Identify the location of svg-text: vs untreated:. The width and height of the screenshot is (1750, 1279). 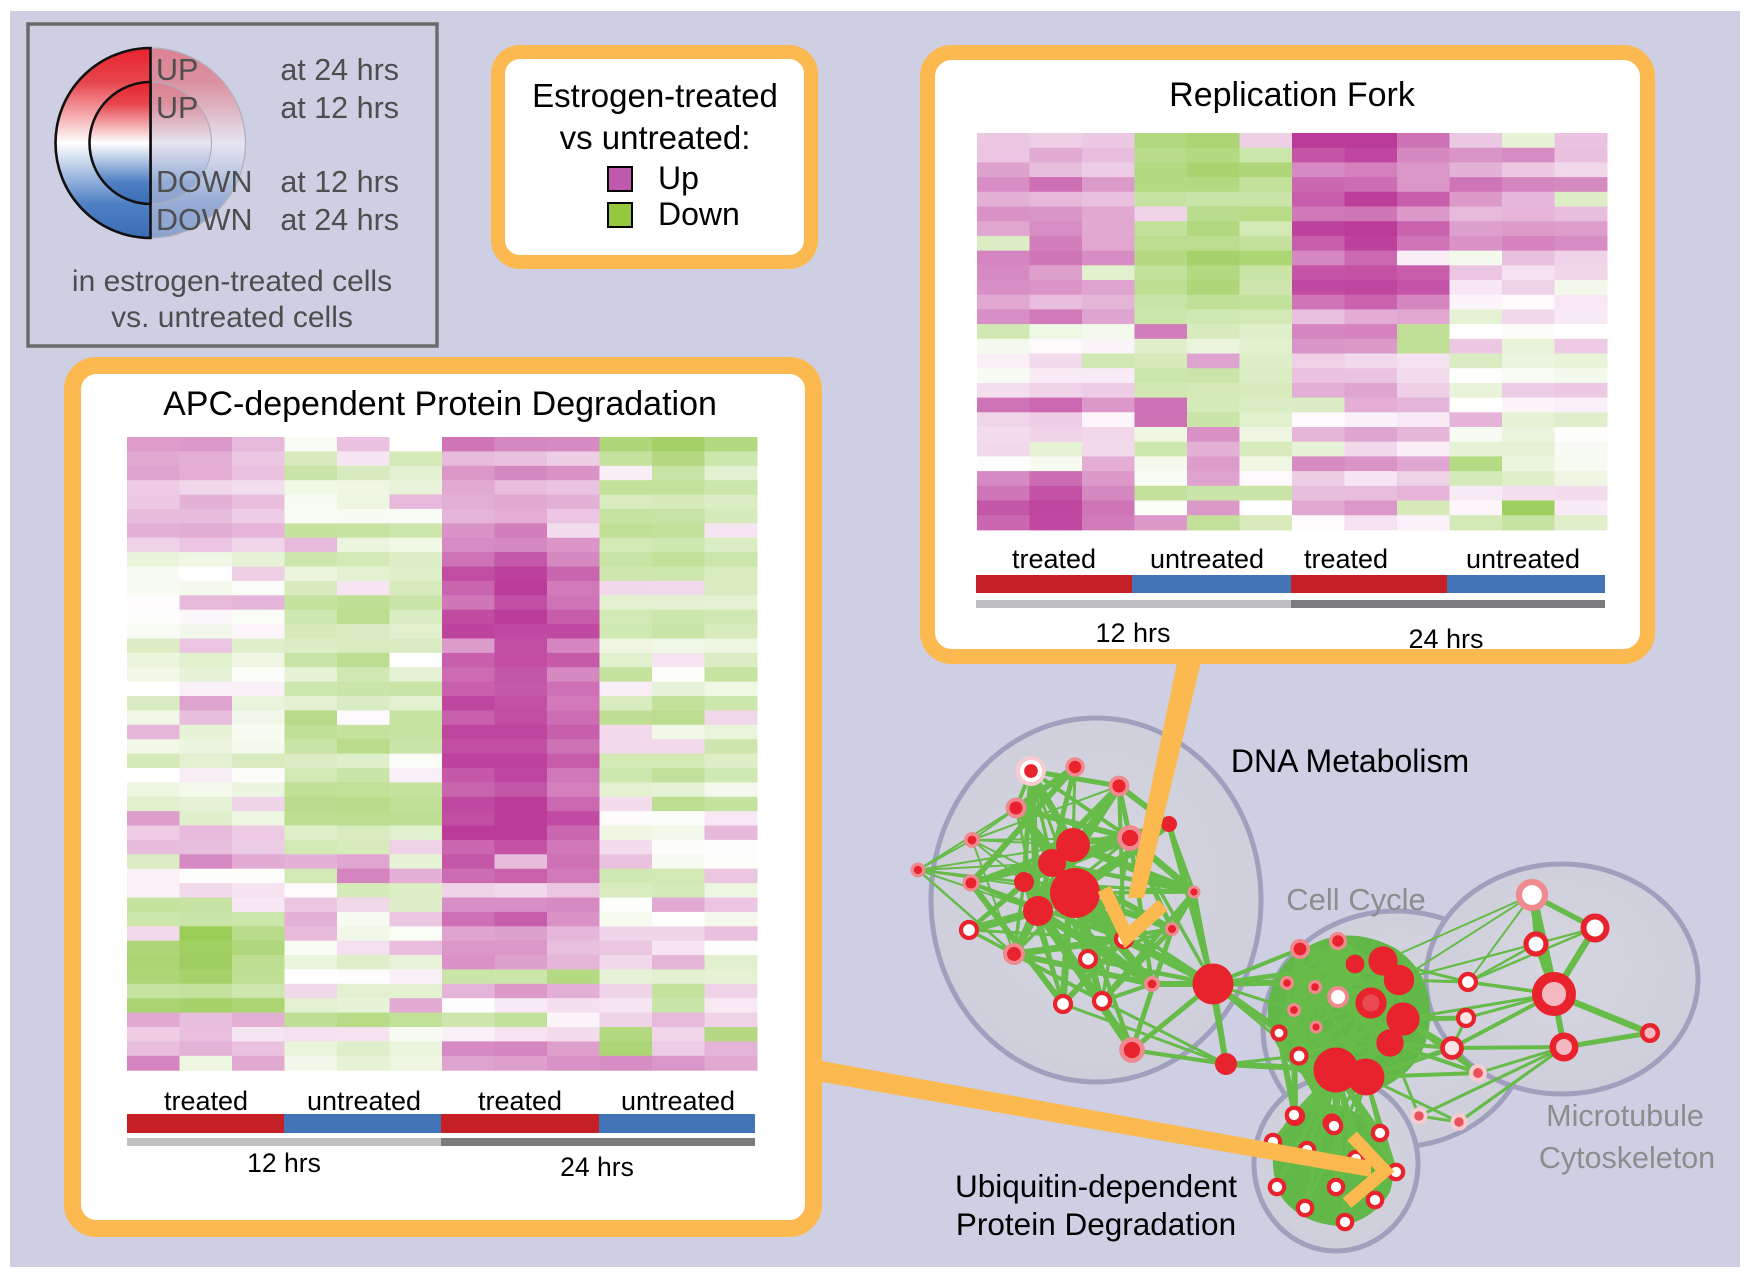
(655, 137).